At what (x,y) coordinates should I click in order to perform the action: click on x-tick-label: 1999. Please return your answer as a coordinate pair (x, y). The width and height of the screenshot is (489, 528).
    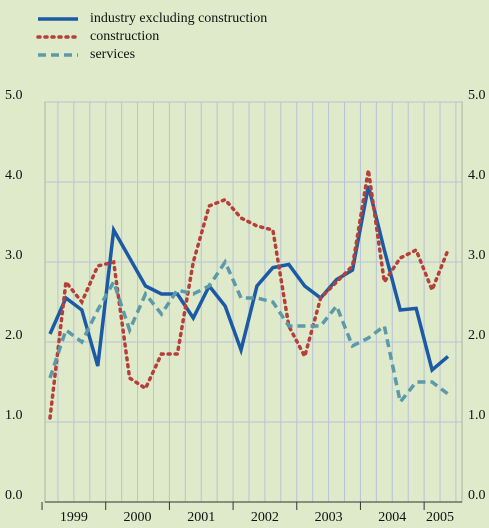
    Looking at the image, I should click on (74, 517).